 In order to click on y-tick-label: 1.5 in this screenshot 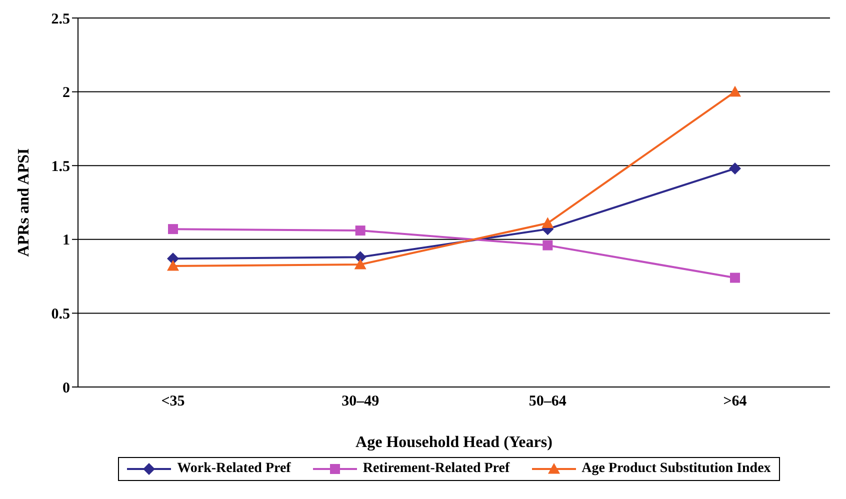, I will do `click(60, 166)`.